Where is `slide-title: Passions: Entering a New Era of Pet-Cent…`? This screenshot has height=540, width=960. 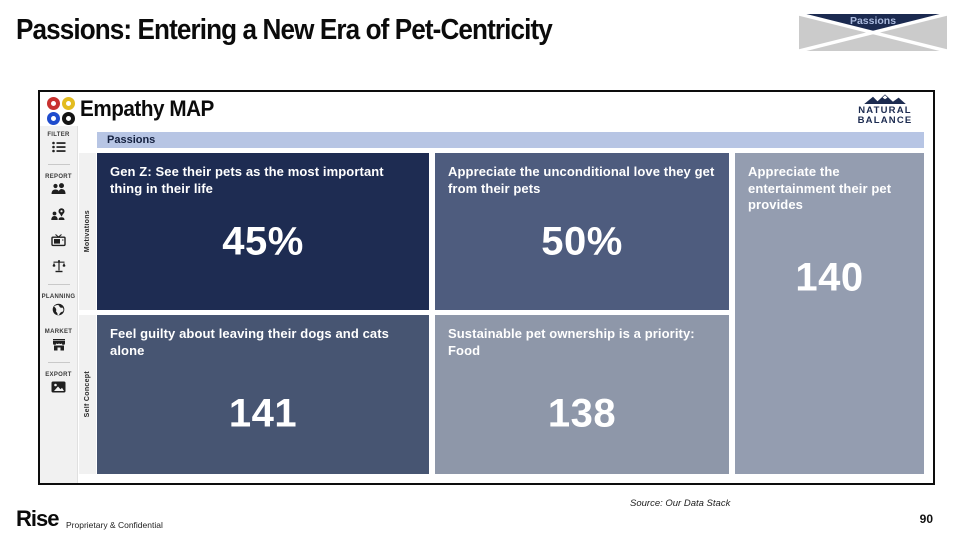
slide-title: Passions: Entering a New Era of Pet-Cent… is located at coordinates (284, 30).